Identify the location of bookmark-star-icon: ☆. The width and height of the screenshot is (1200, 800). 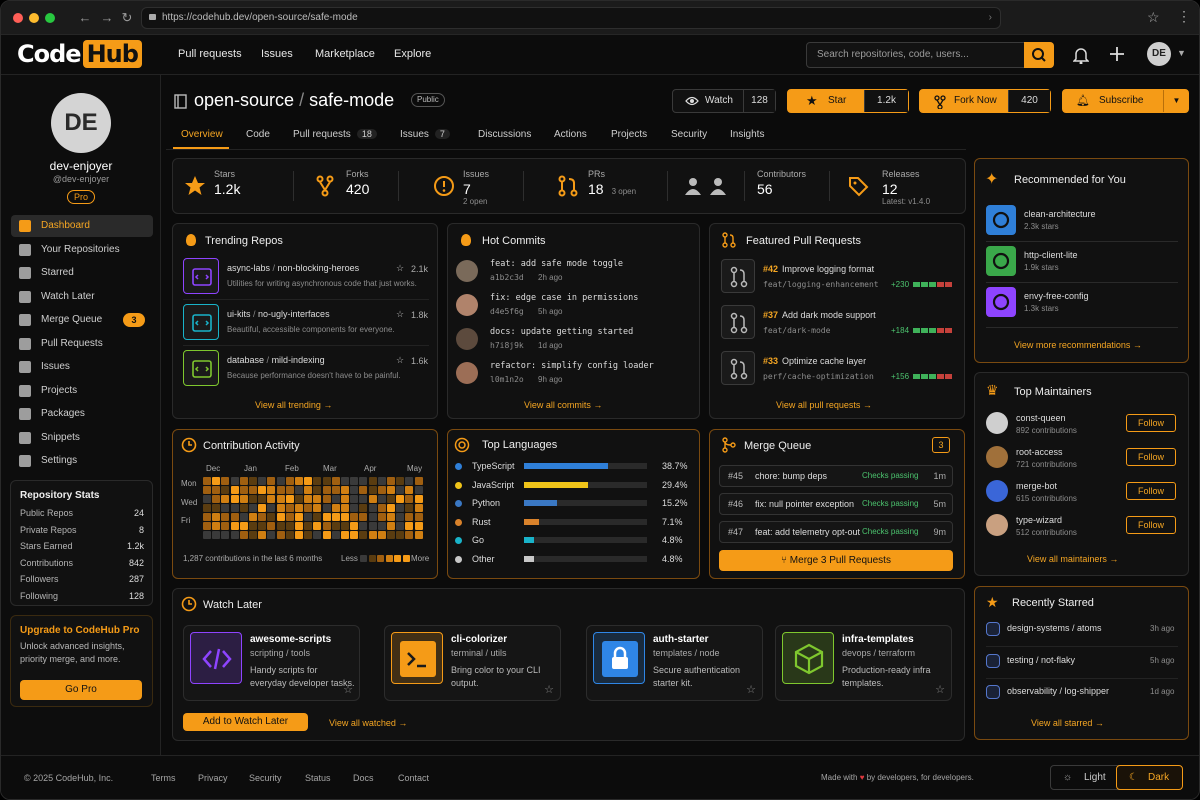
(1153, 17).